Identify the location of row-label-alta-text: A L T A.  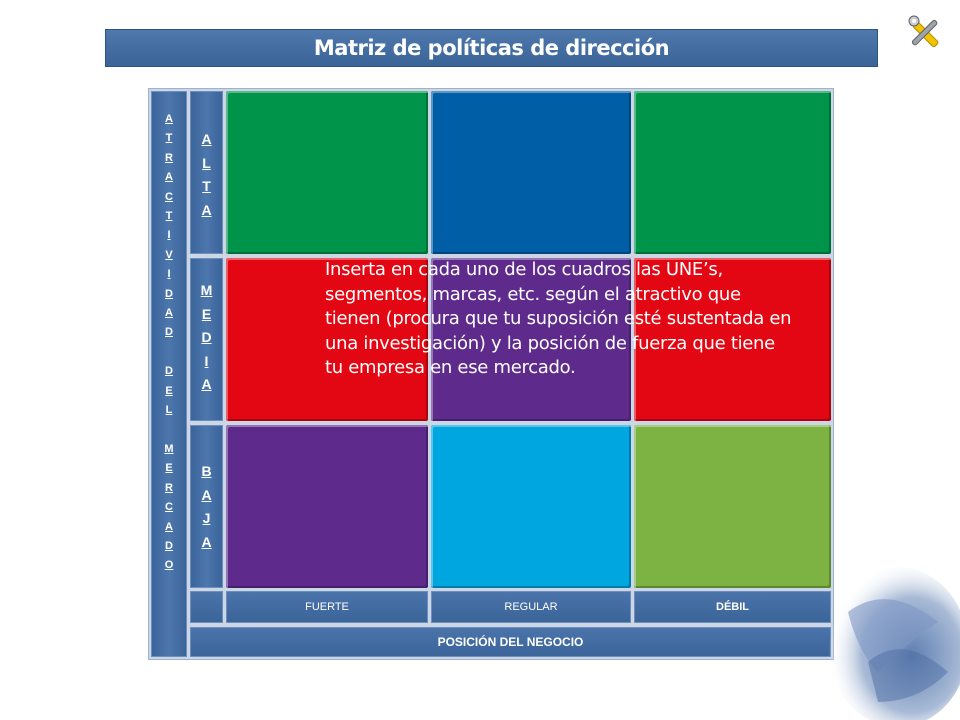
(206, 174).